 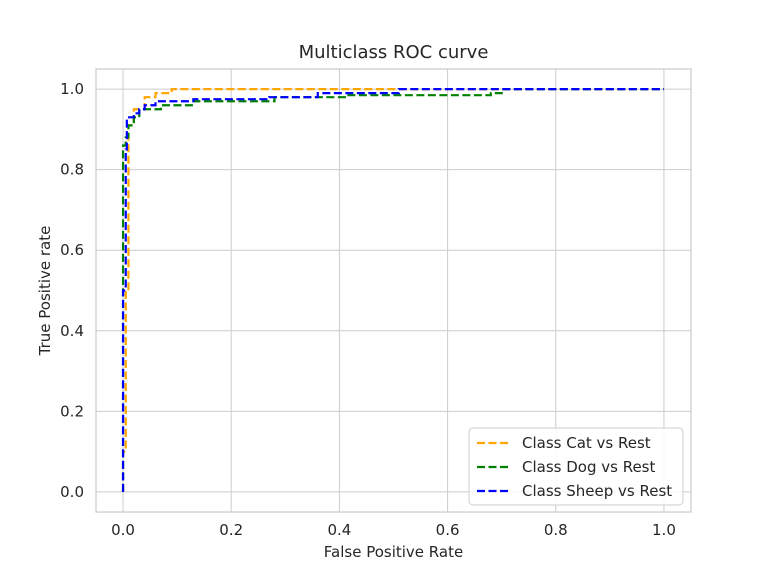 What do you see at coordinates (339, 530) in the screenshot?
I see `x-tick-label: 0.4` at bounding box center [339, 530].